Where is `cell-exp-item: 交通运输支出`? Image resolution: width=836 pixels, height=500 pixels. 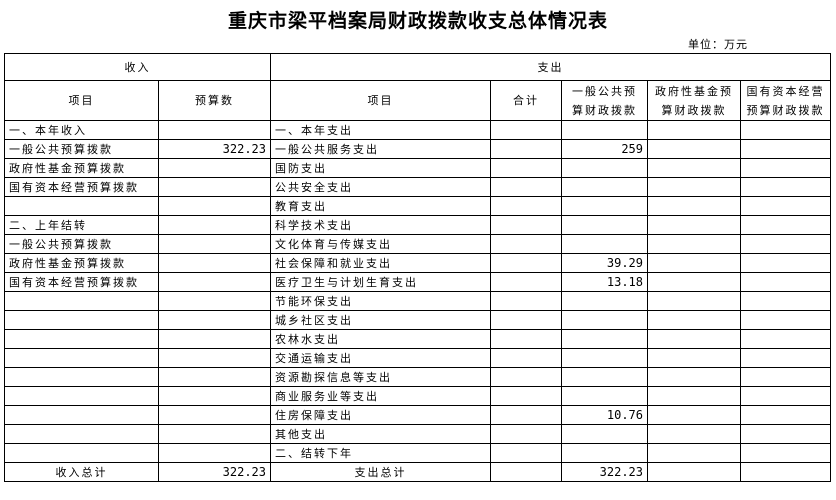 cell-exp-item: 交通运输支出 is located at coordinates (380, 358).